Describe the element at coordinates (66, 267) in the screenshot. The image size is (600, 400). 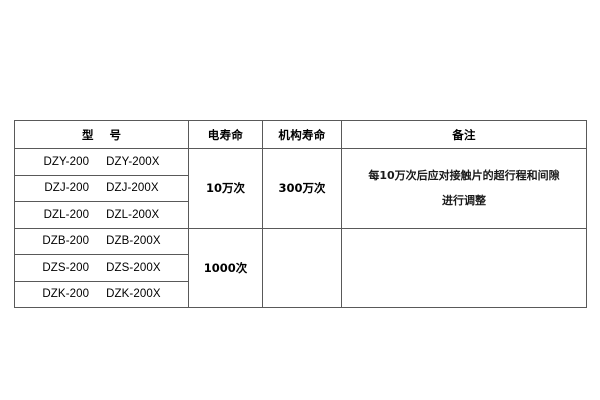
I see `model-code-primary: DZS-200` at that location.